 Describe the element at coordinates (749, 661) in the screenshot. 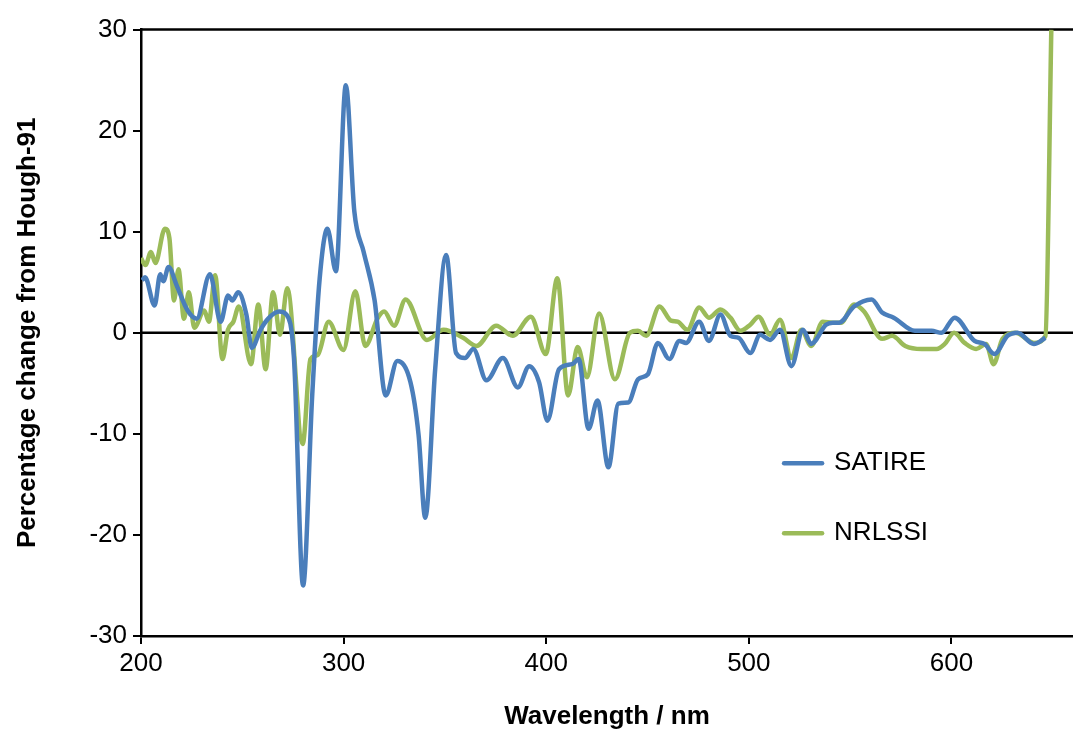

I see `x-tick-label: 500` at that location.